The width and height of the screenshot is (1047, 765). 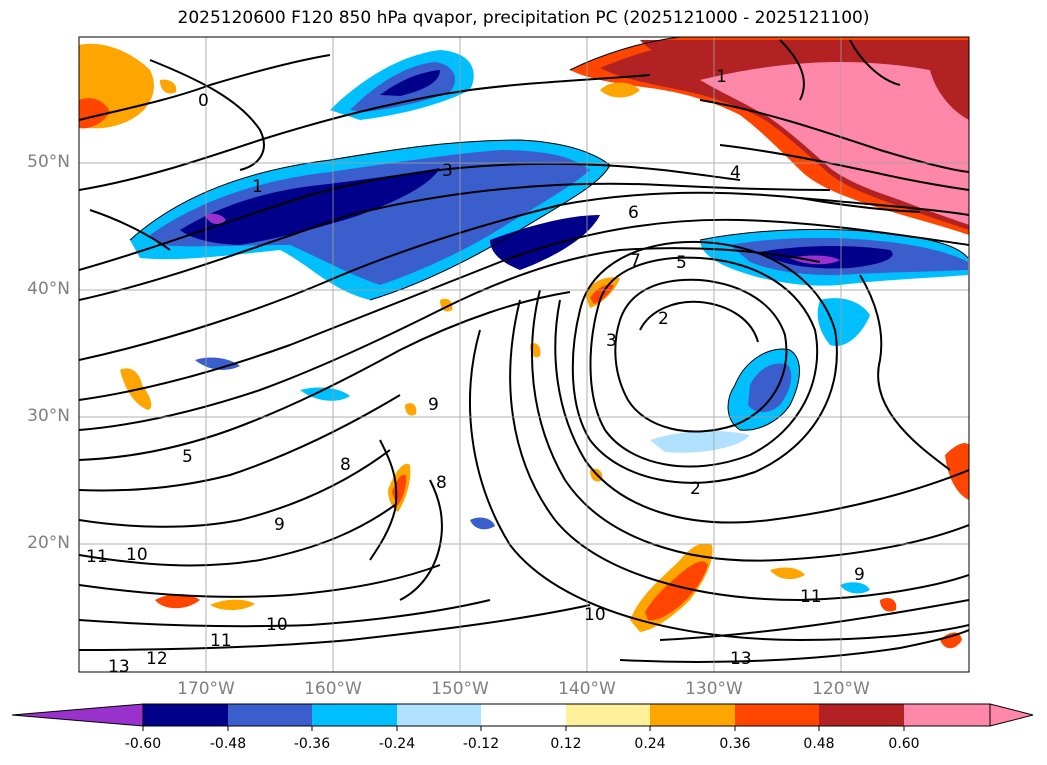 I want to click on lon-label: 140°W, so click(x=587, y=689).